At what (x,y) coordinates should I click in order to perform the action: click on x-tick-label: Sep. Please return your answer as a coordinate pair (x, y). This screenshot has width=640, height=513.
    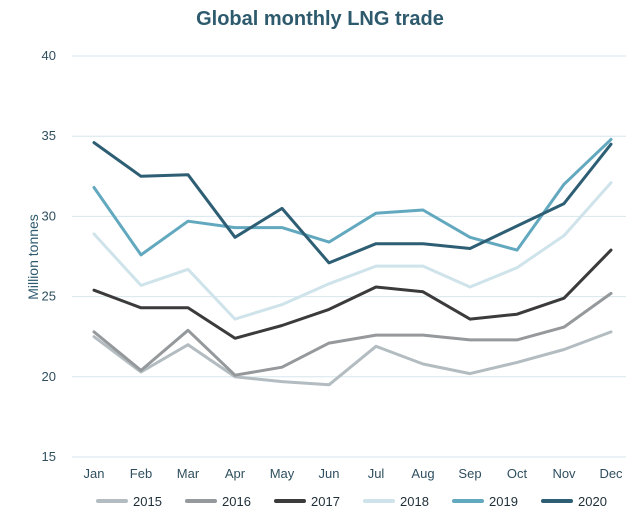
    Looking at the image, I should click on (469, 473).